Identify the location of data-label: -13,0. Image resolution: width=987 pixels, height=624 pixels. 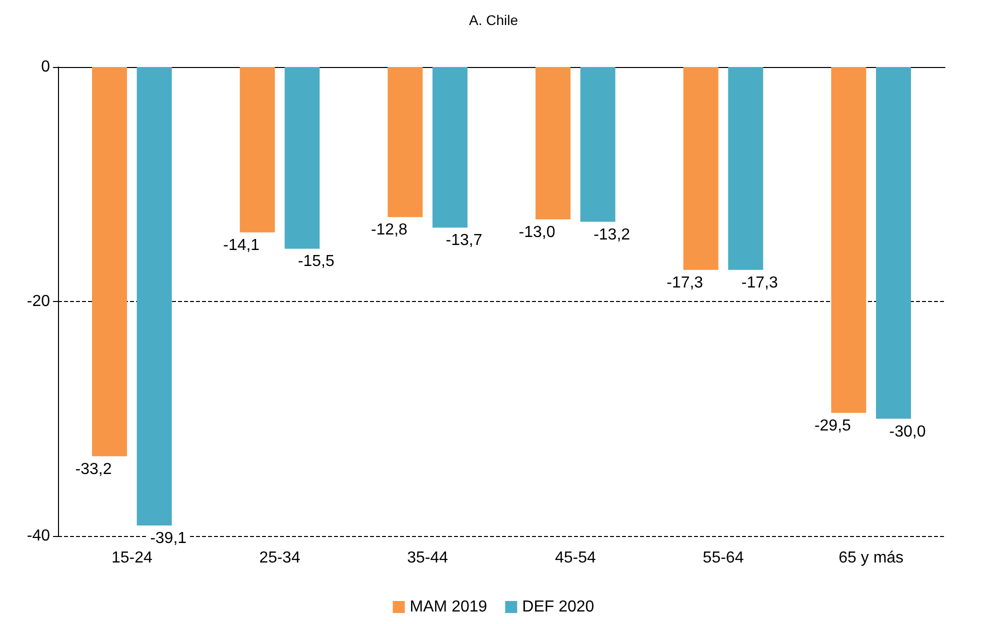
(537, 232).